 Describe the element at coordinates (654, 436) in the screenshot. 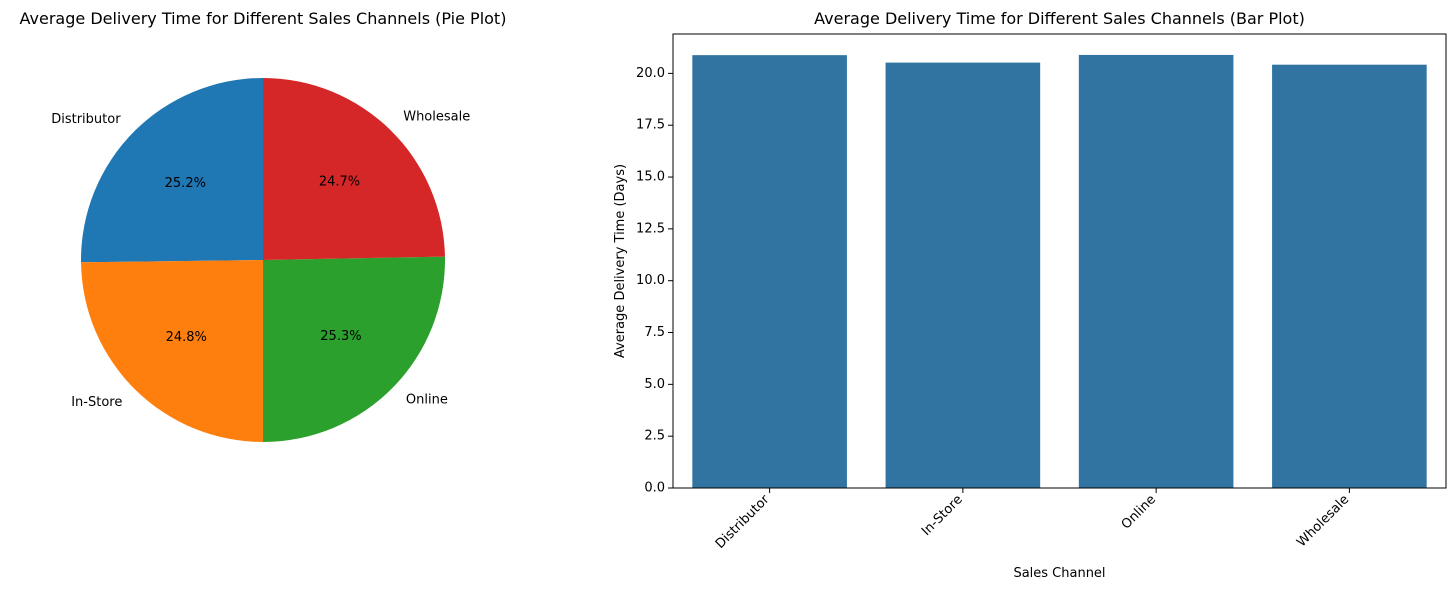

I see `y-tick-label: 2.5` at that location.